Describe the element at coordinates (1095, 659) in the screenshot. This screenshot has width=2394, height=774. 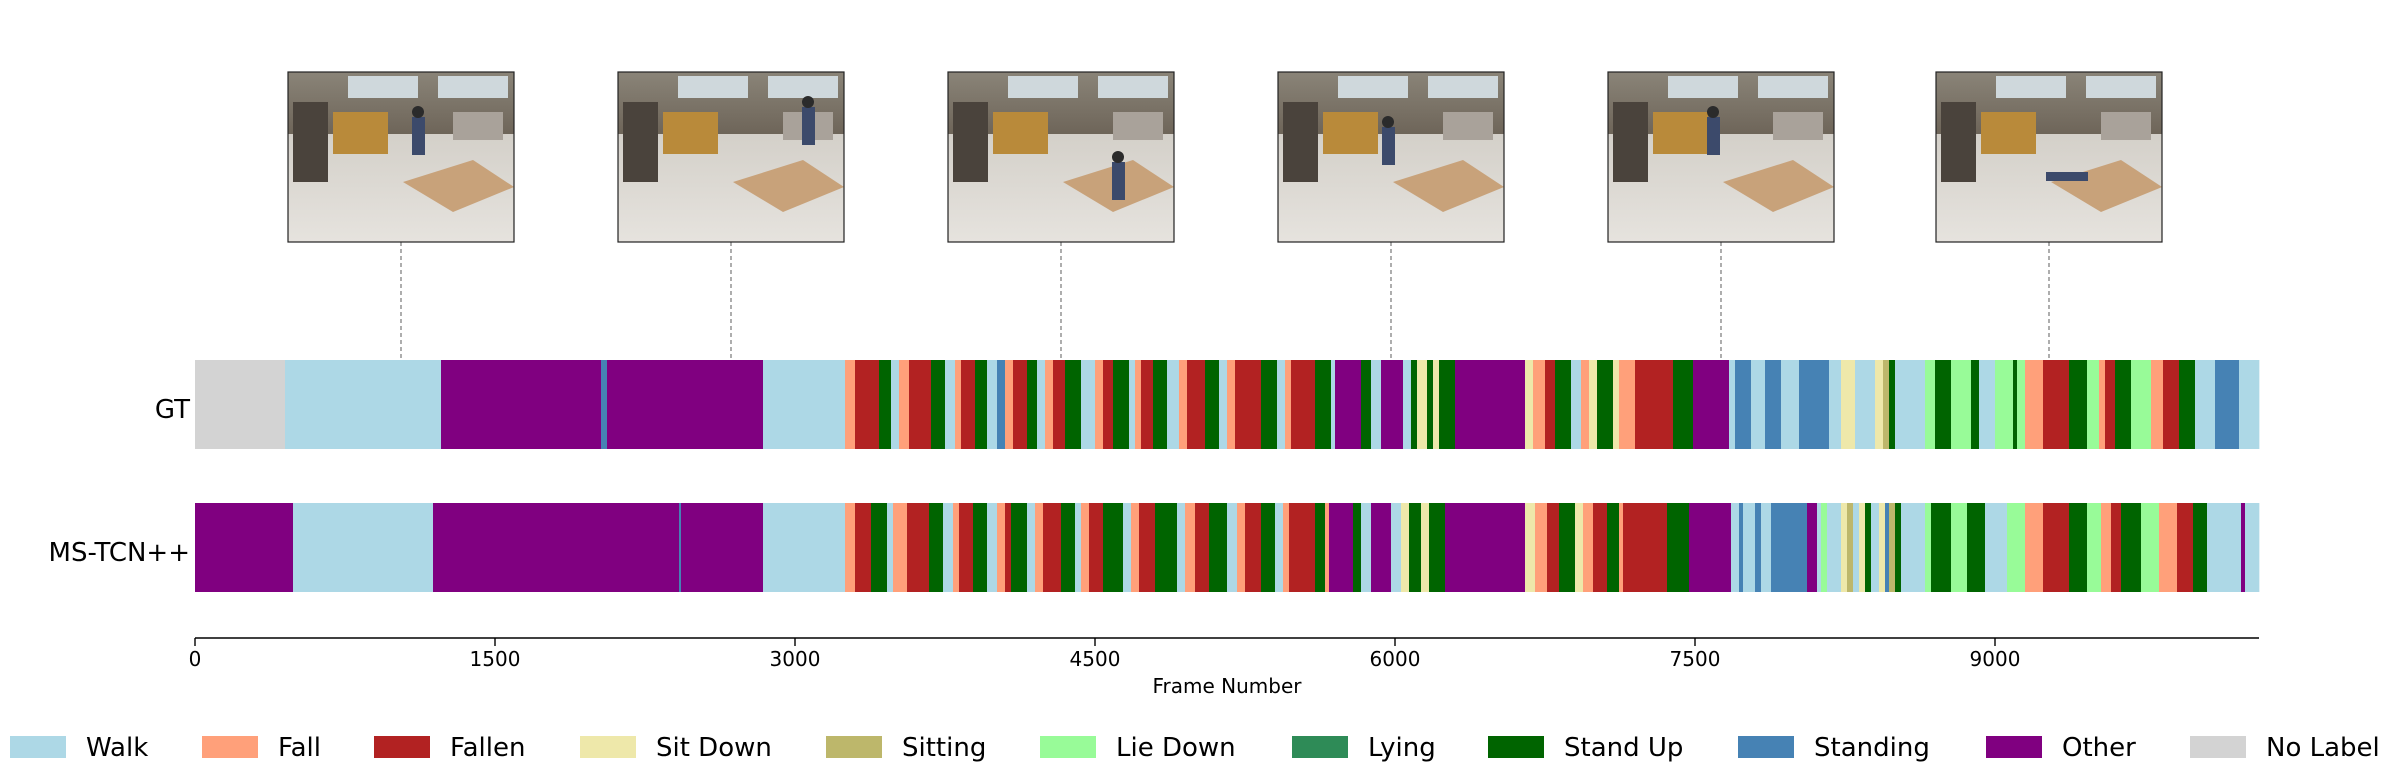
I see `x-tick-label: 4500` at that location.